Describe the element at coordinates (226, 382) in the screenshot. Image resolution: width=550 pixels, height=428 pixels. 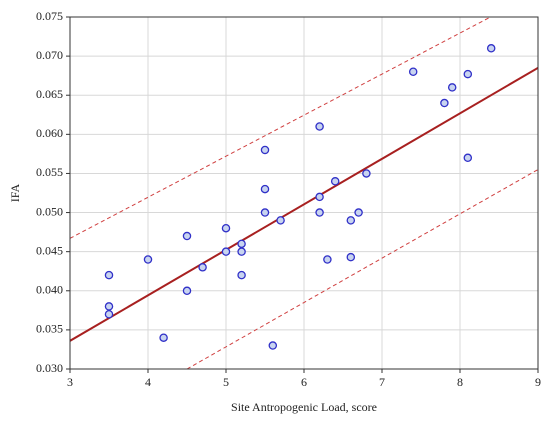
I see `x-tick-label: 5` at that location.